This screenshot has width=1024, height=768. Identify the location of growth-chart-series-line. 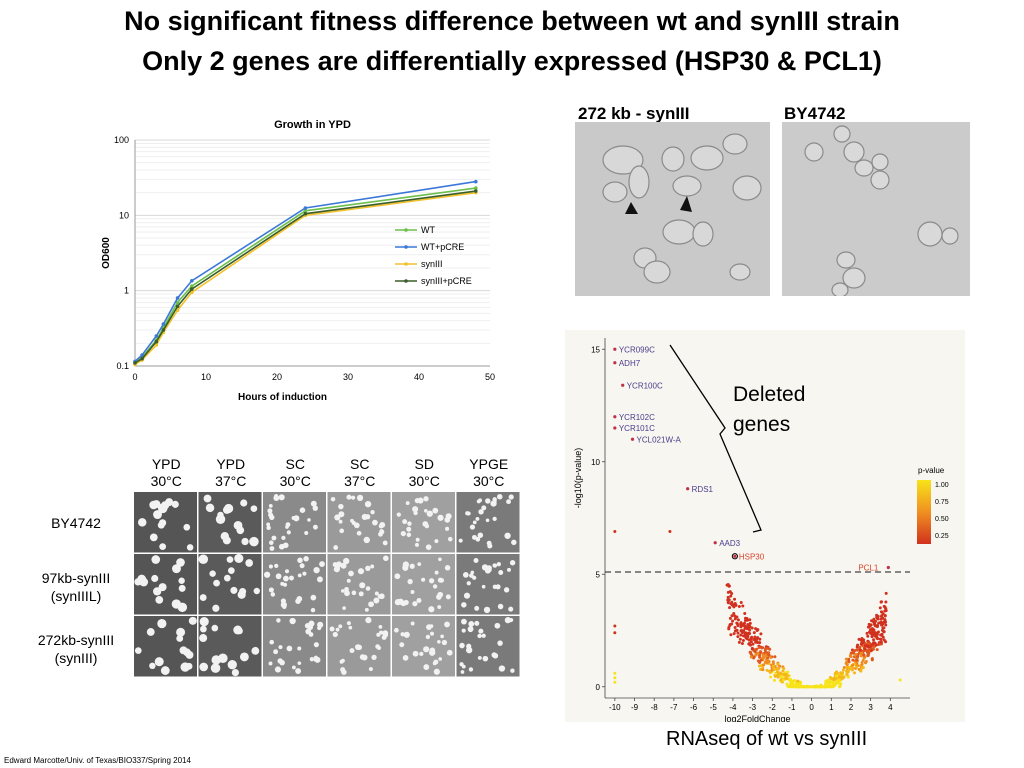
(305, 278).